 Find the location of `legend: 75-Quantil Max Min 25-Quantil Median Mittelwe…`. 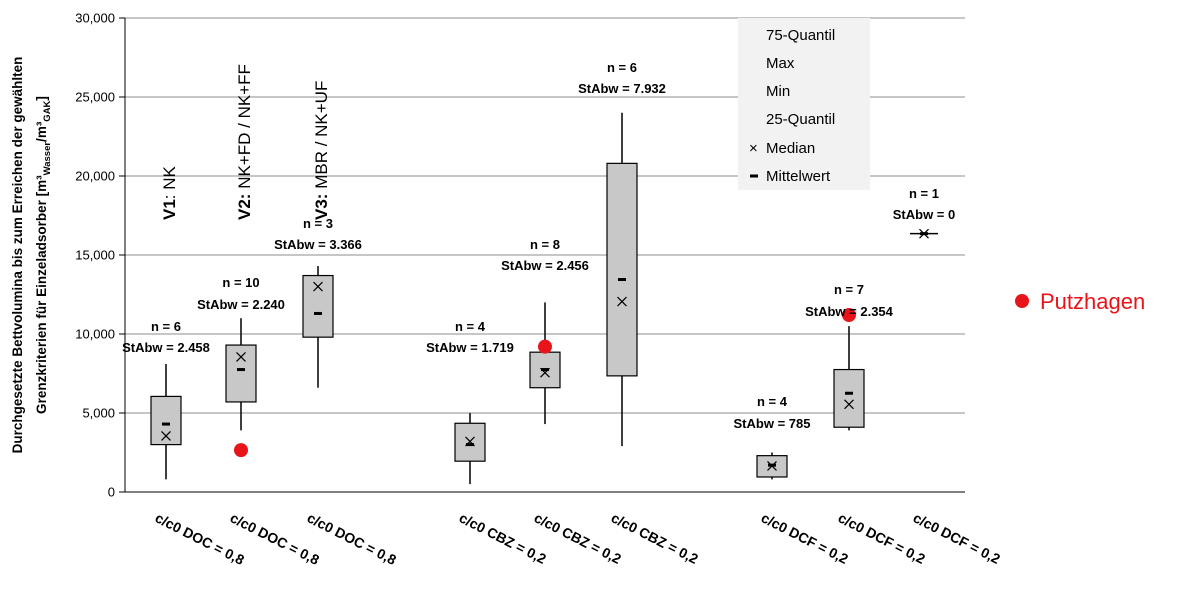

legend: 75-Quantil Max Min 25-Quantil Median Mittelwe… is located at coordinates (804, 104).